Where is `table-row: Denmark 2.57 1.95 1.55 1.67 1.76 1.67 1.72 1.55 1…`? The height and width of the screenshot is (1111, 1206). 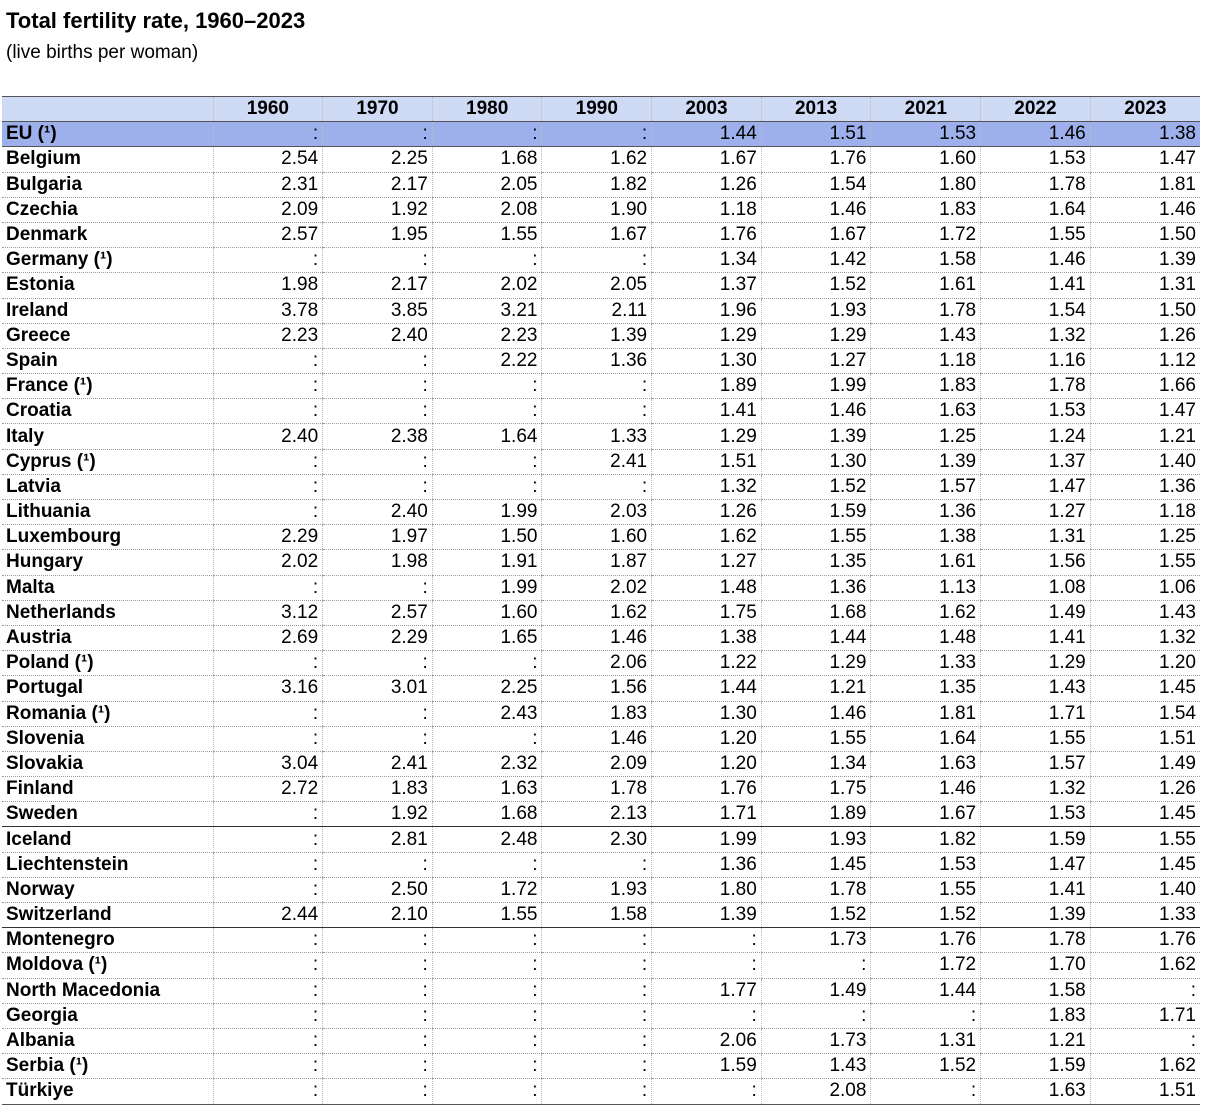 table-row: Denmark 2.57 1.95 1.55 1.67 1.76 1.67 1.72 1.55 1… is located at coordinates (601, 235).